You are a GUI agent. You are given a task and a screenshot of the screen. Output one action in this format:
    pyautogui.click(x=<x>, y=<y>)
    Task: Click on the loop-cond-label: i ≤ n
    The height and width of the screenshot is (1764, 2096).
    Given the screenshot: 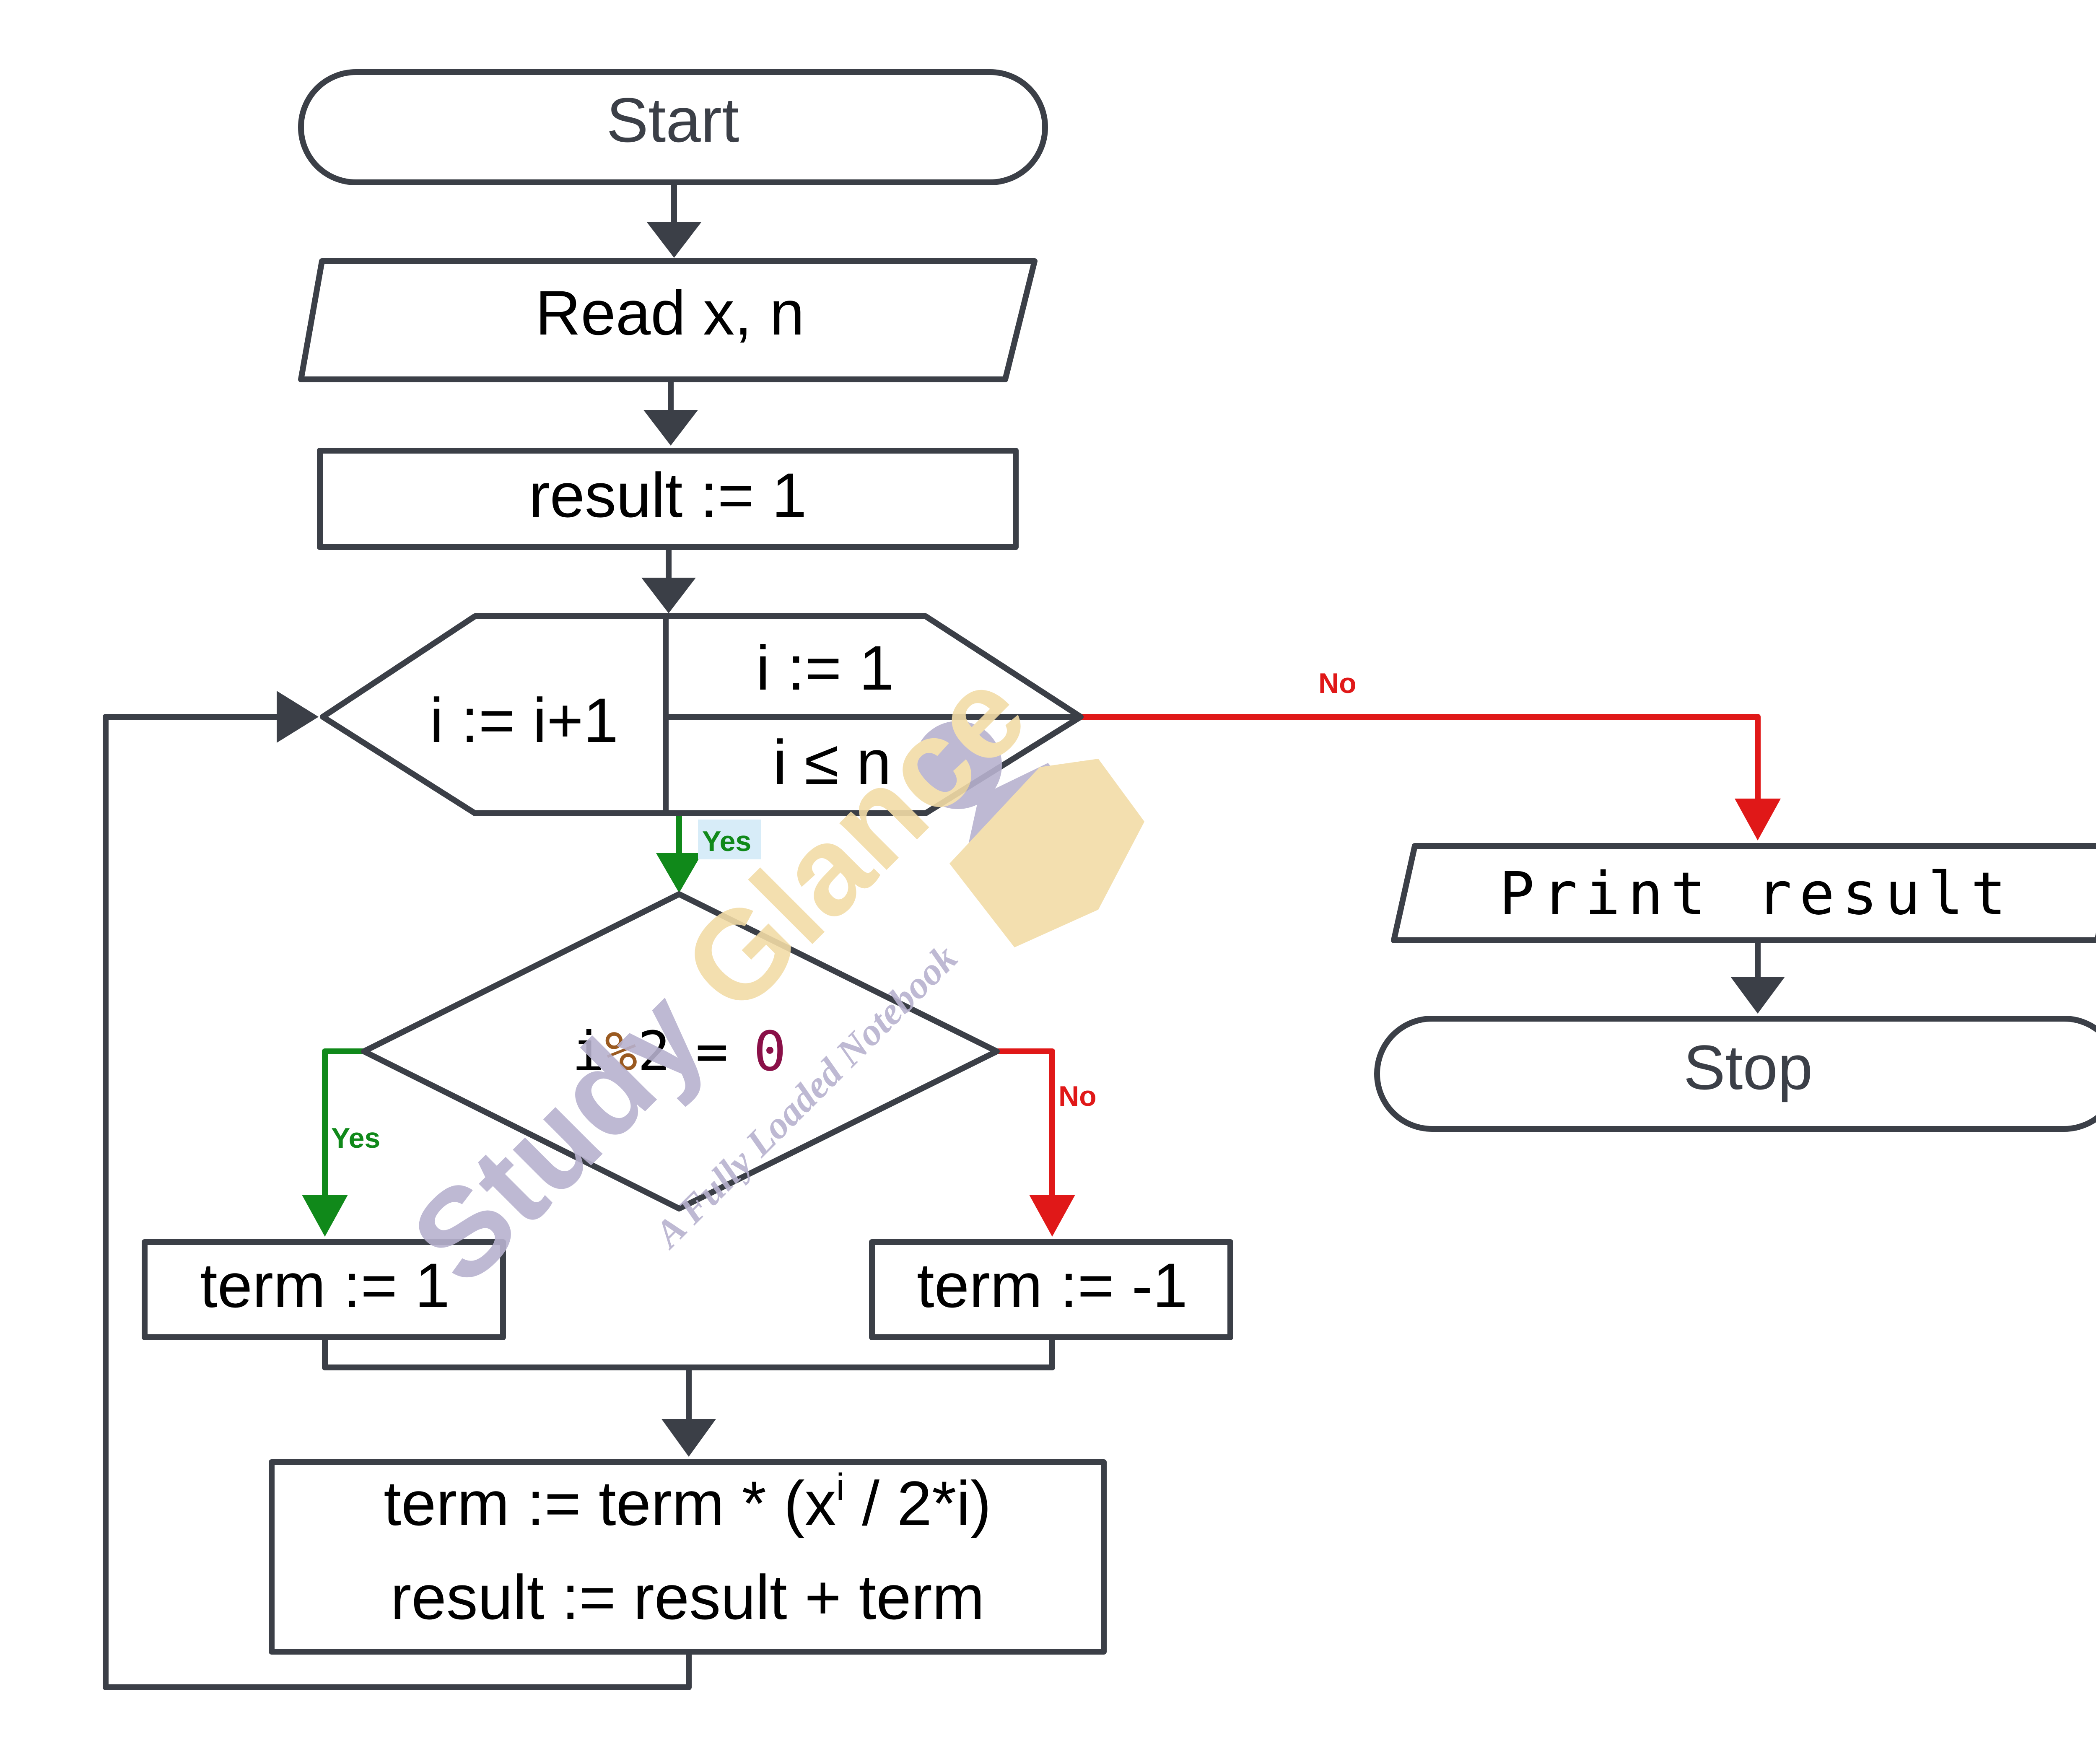 What is the action you would take?
    pyautogui.click(x=832, y=762)
    